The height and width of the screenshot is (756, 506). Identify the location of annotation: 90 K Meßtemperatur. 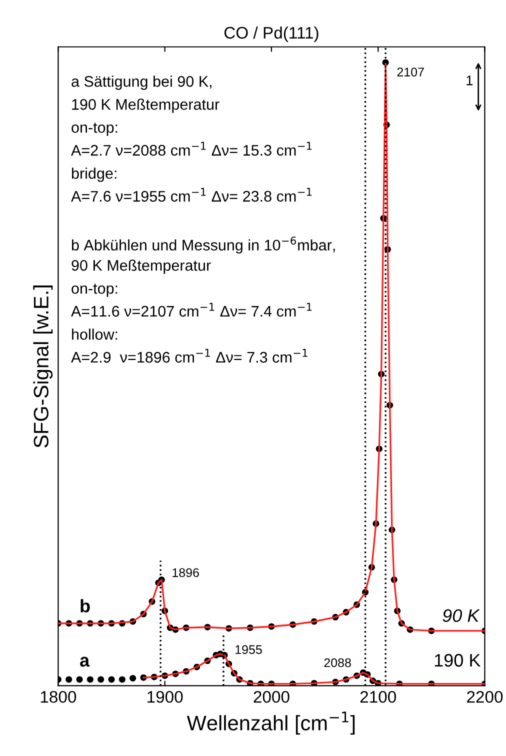
(141, 267).